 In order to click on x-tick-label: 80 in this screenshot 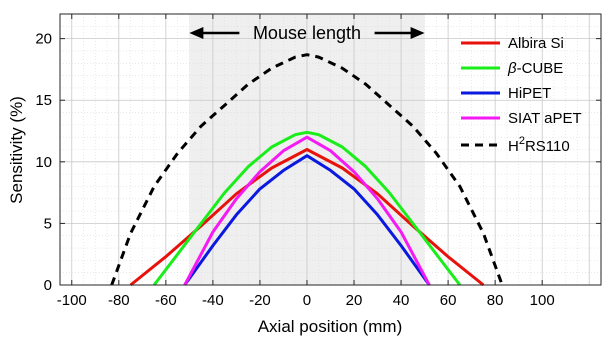, I will do `click(495, 300)`.